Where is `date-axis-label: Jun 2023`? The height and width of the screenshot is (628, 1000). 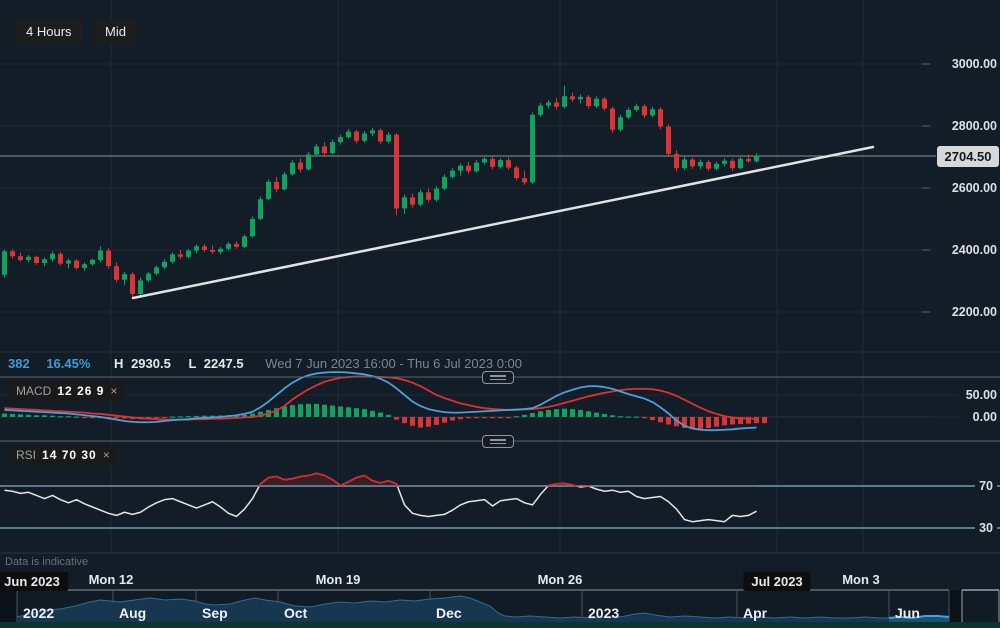 date-axis-label: Jun 2023 is located at coordinates (34, 581).